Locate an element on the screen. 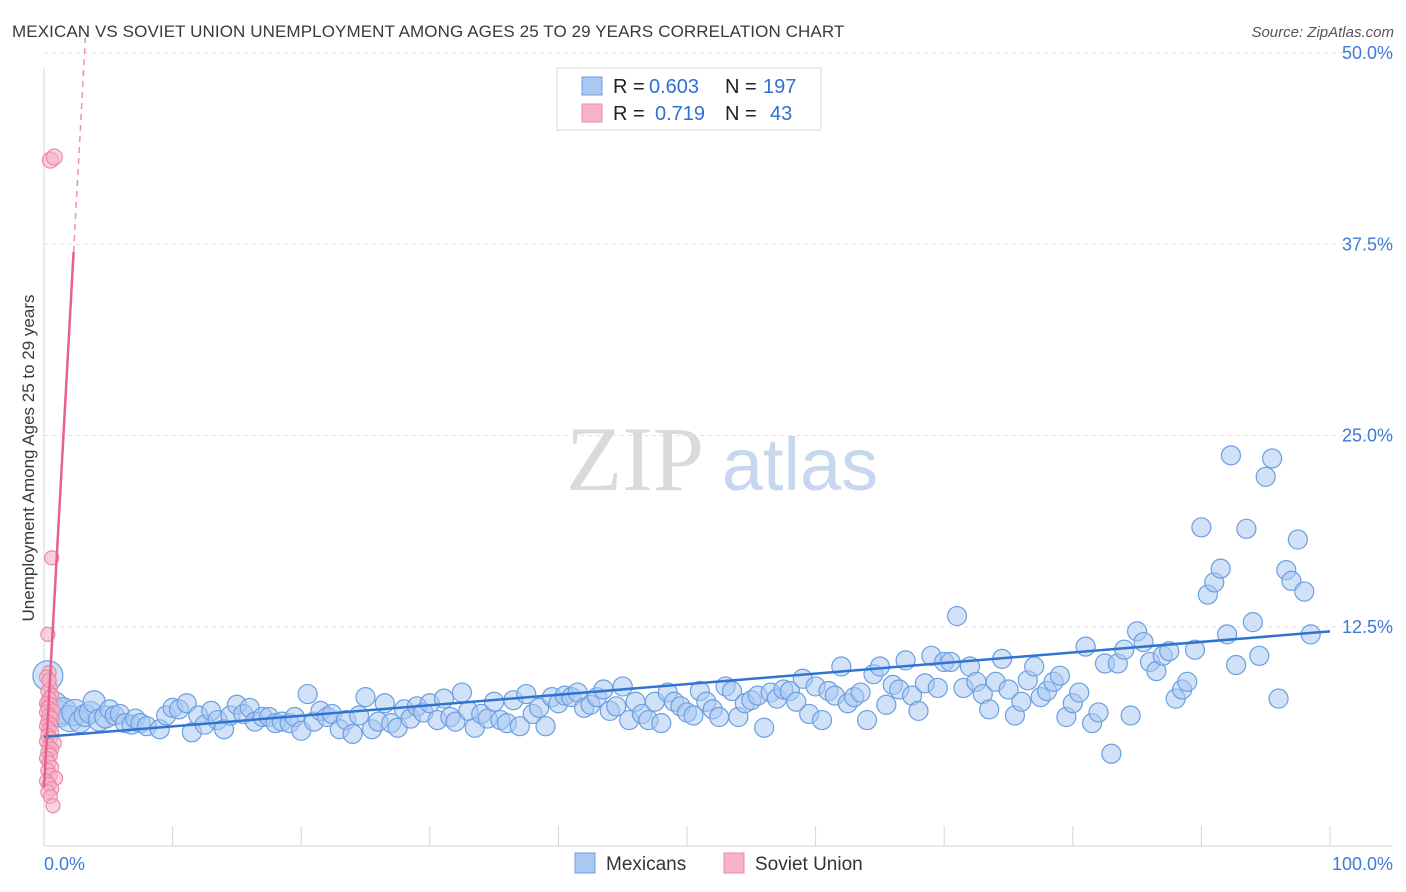 This screenshot has width=1406, height=892. y-tick-label-1: 25.0% is located at coordinates (1367, 436).